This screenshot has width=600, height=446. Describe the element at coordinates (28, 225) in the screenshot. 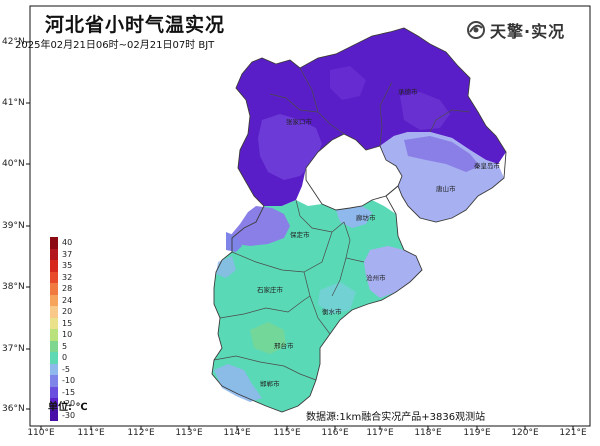

I see `lat-ticks` at that location.